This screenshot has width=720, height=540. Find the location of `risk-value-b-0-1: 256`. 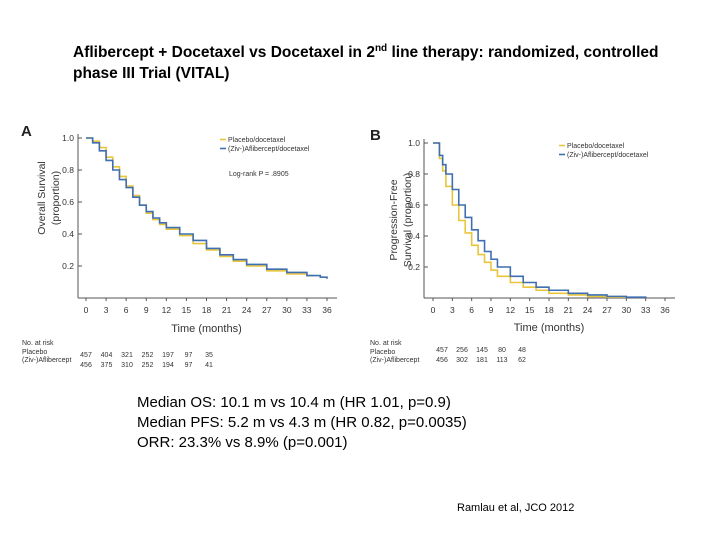

risk-value-b-0-1: 256 is located at coordinates (462, 350).